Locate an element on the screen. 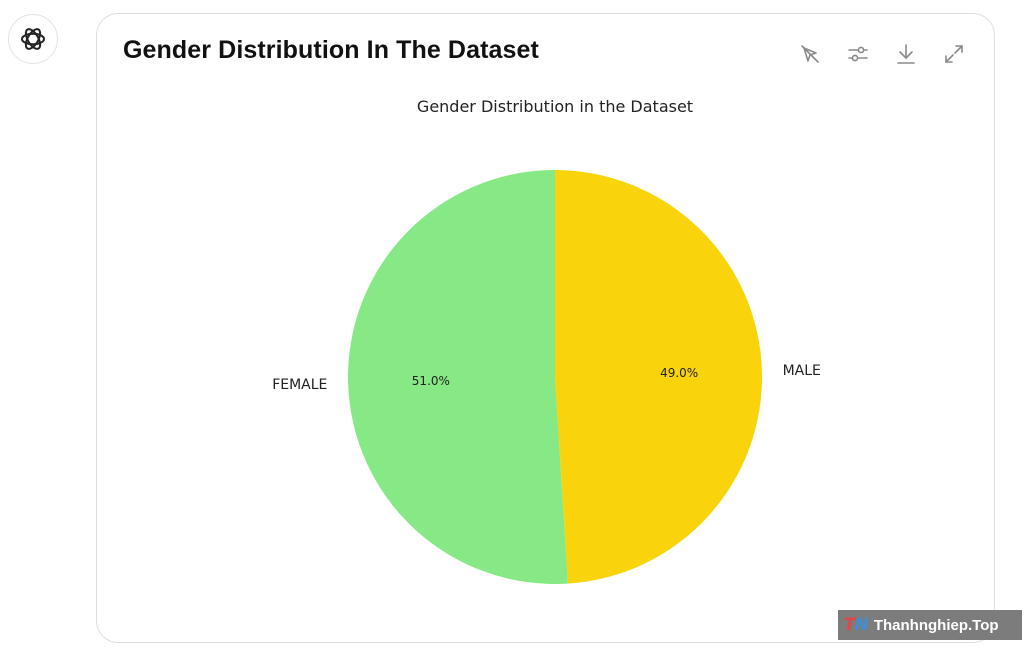  openai-logo-icon is located at coordinates (33, 39).